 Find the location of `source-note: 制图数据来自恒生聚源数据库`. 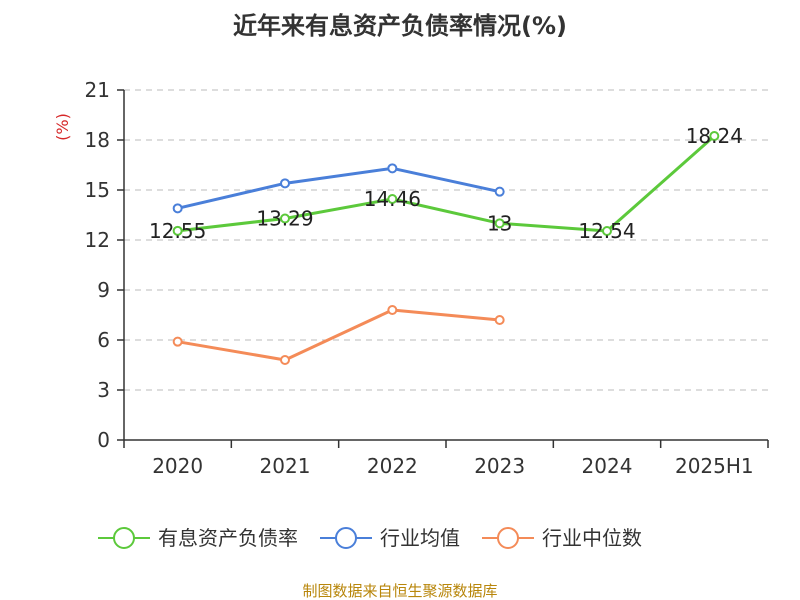

source-note: 制图数据来自恒生聚源数据库 is located at coordinates (399, 591).